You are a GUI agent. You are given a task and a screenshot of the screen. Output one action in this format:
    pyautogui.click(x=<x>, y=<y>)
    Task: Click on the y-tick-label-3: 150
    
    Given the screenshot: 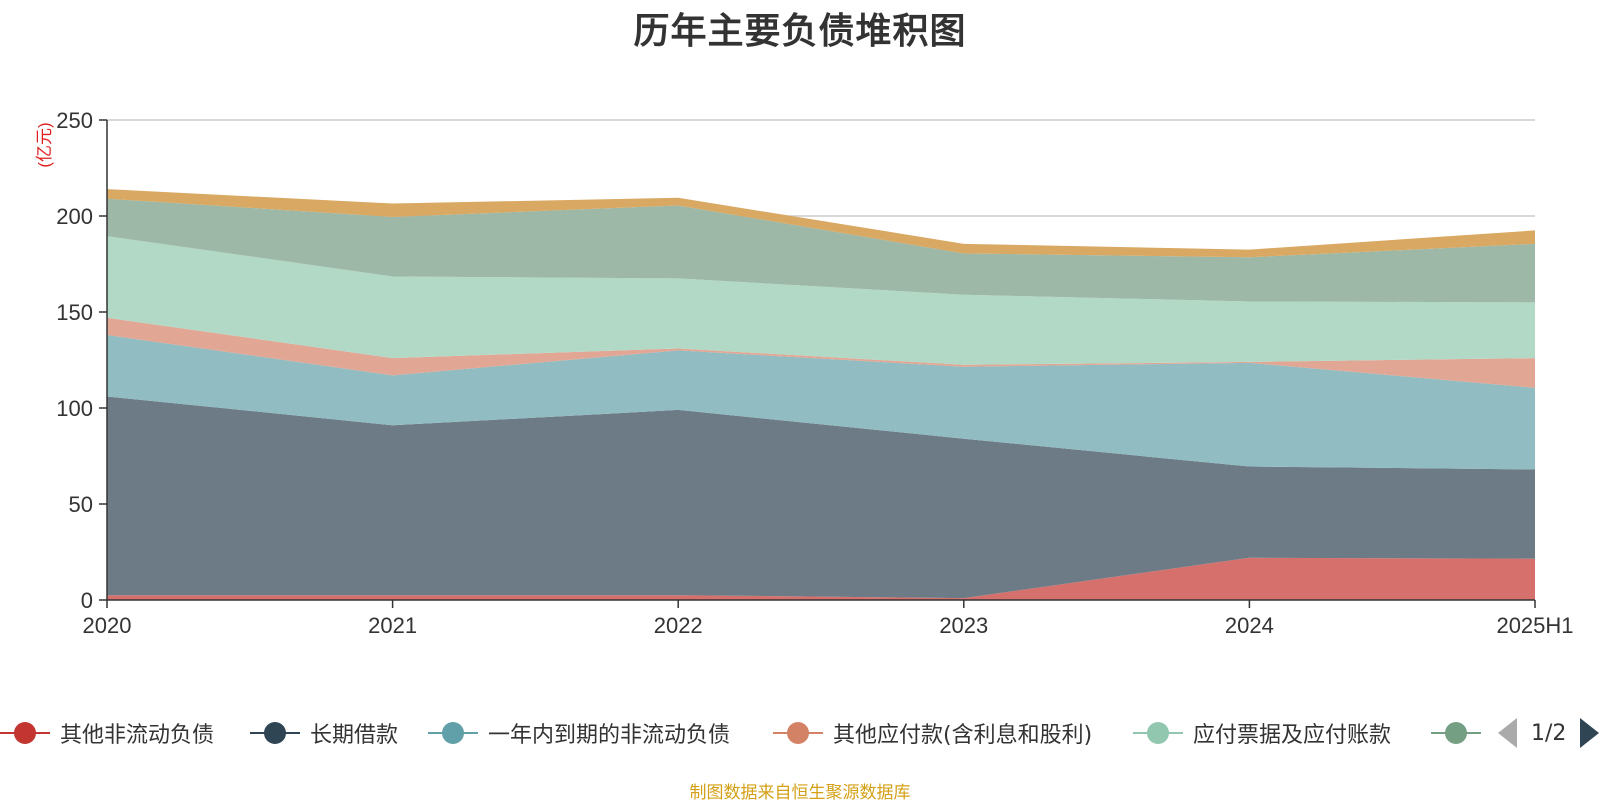 What is the action you would take?
    pyautogui.click(x=74, y=312)
    